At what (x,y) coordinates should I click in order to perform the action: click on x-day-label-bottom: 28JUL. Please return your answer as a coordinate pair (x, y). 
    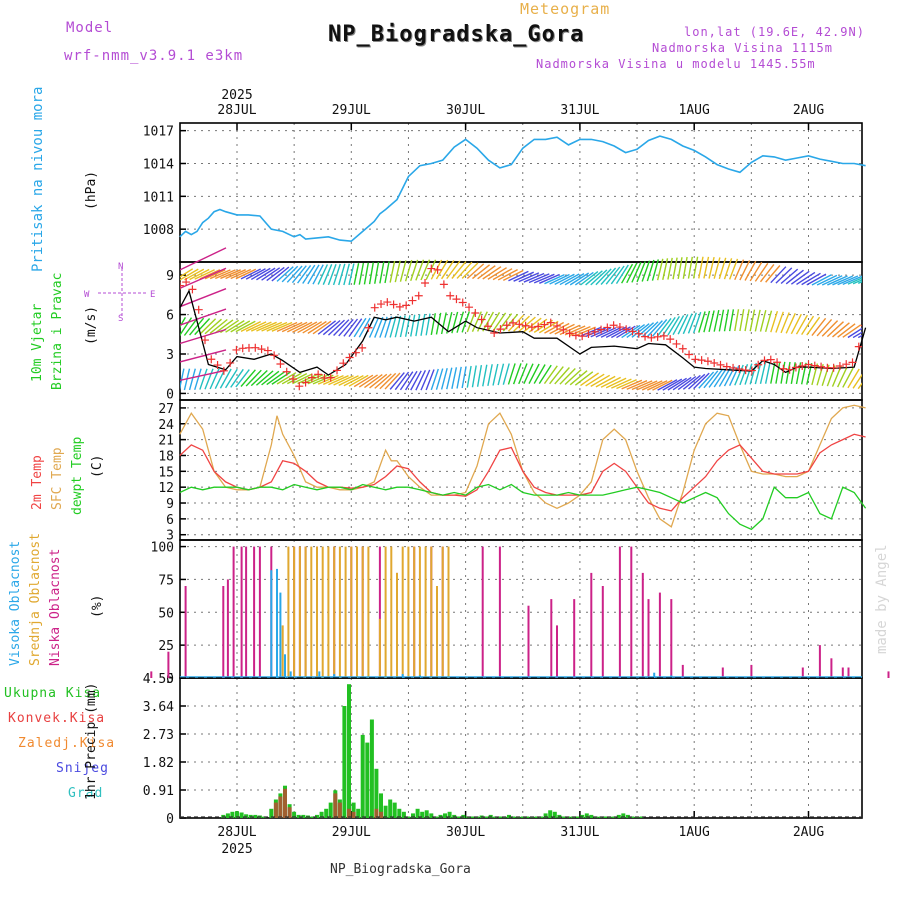
    Looking at the image, I should click on (236, 832).